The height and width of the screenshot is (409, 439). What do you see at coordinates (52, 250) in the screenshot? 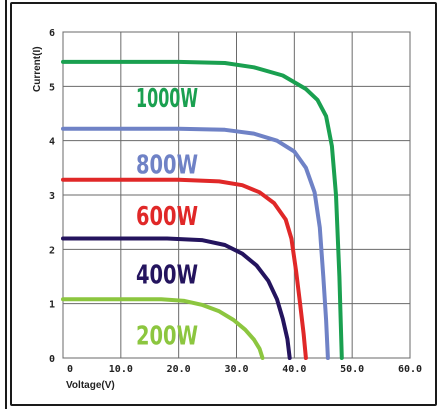
I see `y-tick-label: 2` at bounding box center [52, 250].